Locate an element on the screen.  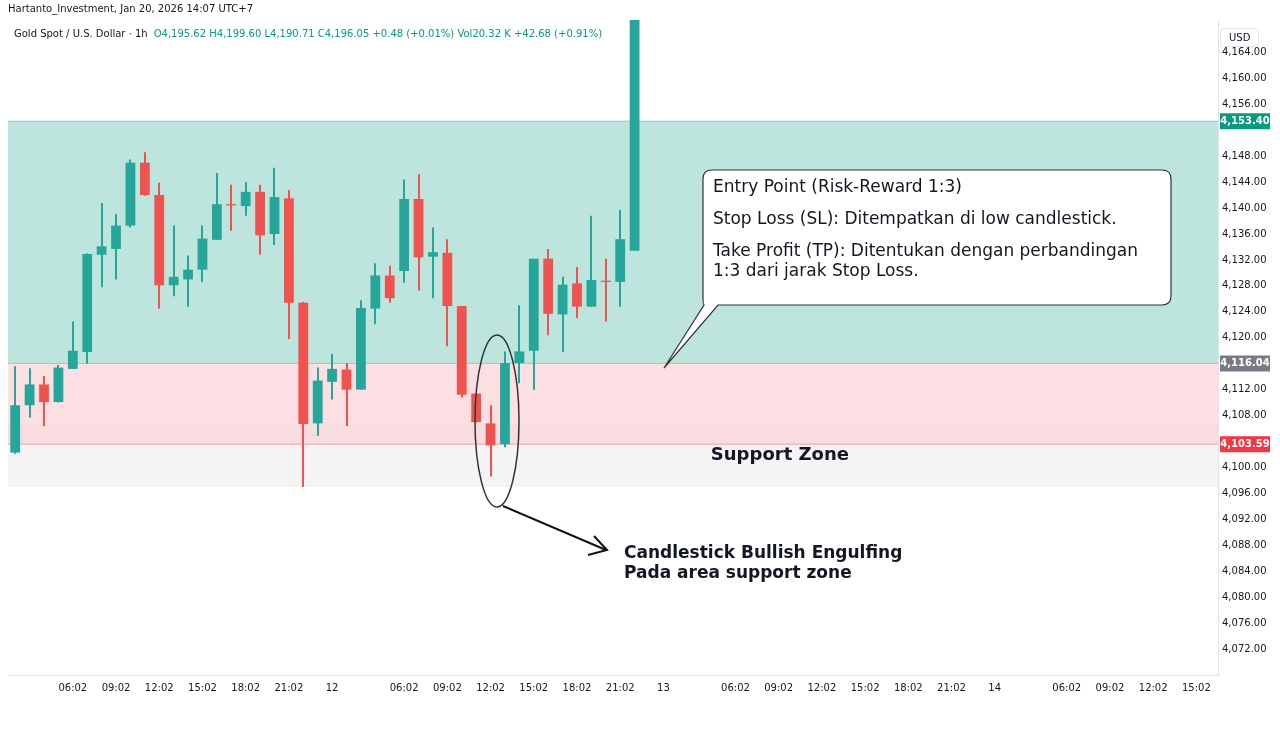
y-tick-label: 4,112.00 is located at coordinates (1244, 389).